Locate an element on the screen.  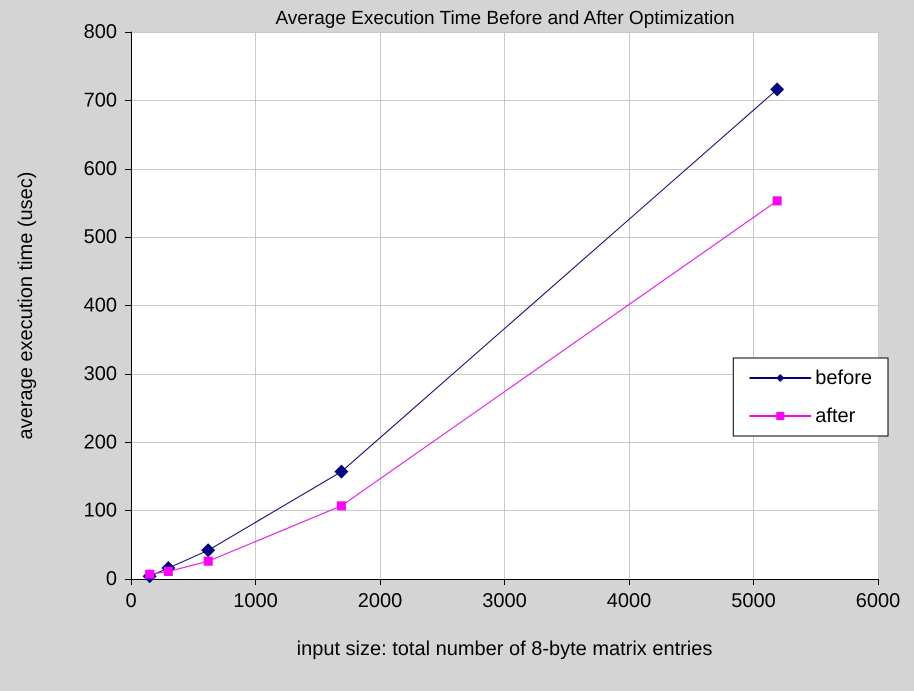
x-tick-label: 4000 is located at coordinates (629, 601).